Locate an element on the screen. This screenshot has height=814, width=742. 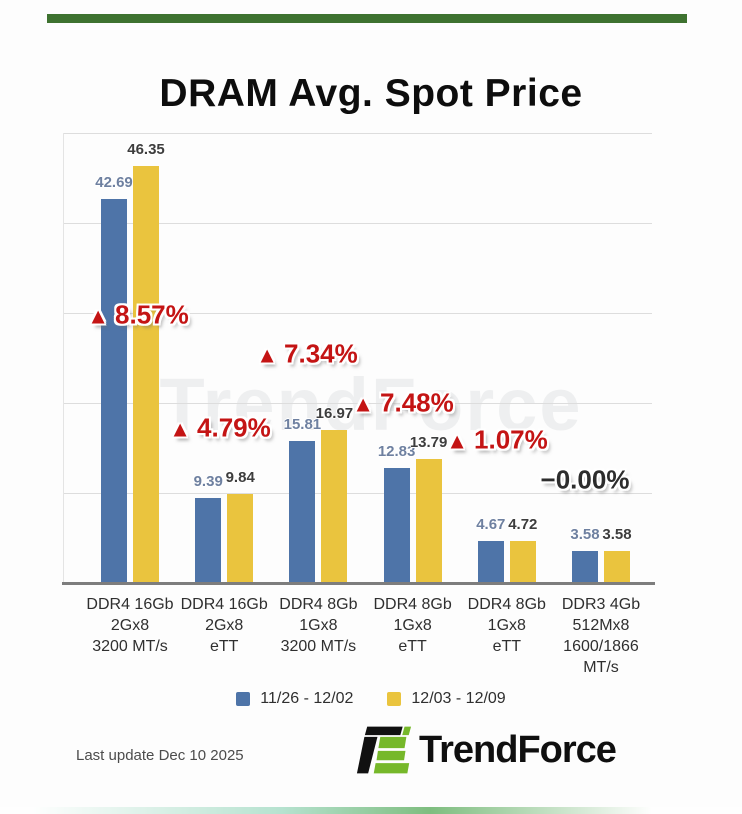
change-annotation-cat1: ▲ 8.57% is located at coordinates (138, 314).